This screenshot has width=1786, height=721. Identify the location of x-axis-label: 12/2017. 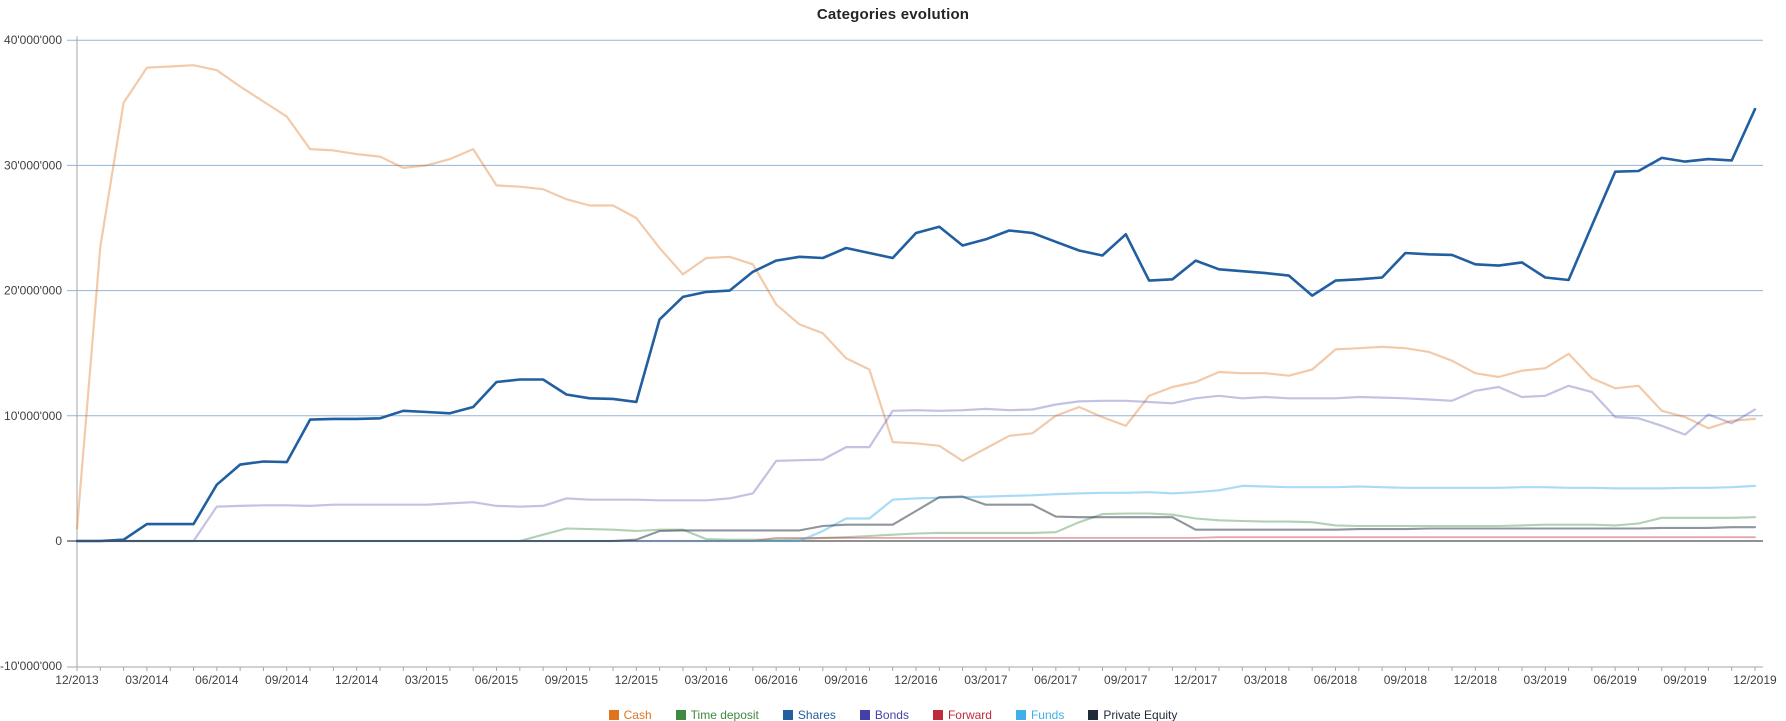
(1196, 680).